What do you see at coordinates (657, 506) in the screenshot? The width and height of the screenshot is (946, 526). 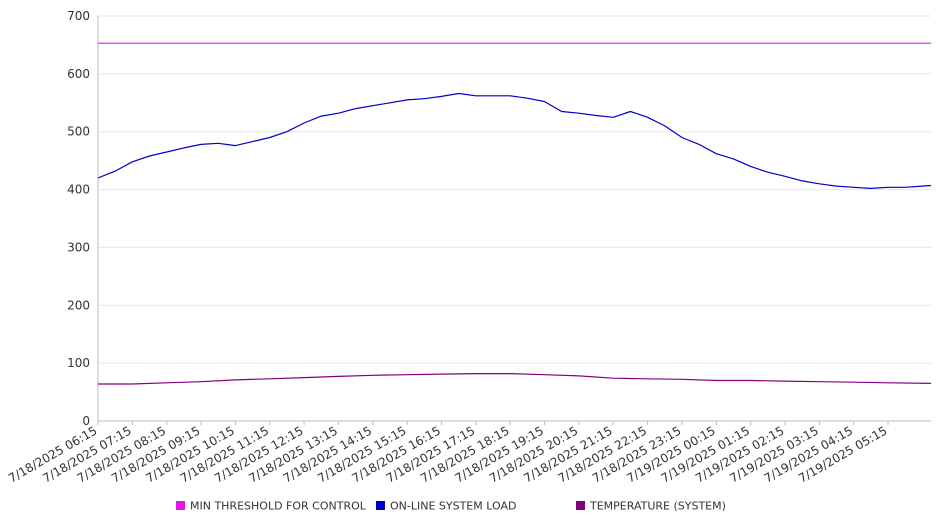 I see `legend-label: TEMPERATURE (SYSTEM)` at bounding box center [657, 506].